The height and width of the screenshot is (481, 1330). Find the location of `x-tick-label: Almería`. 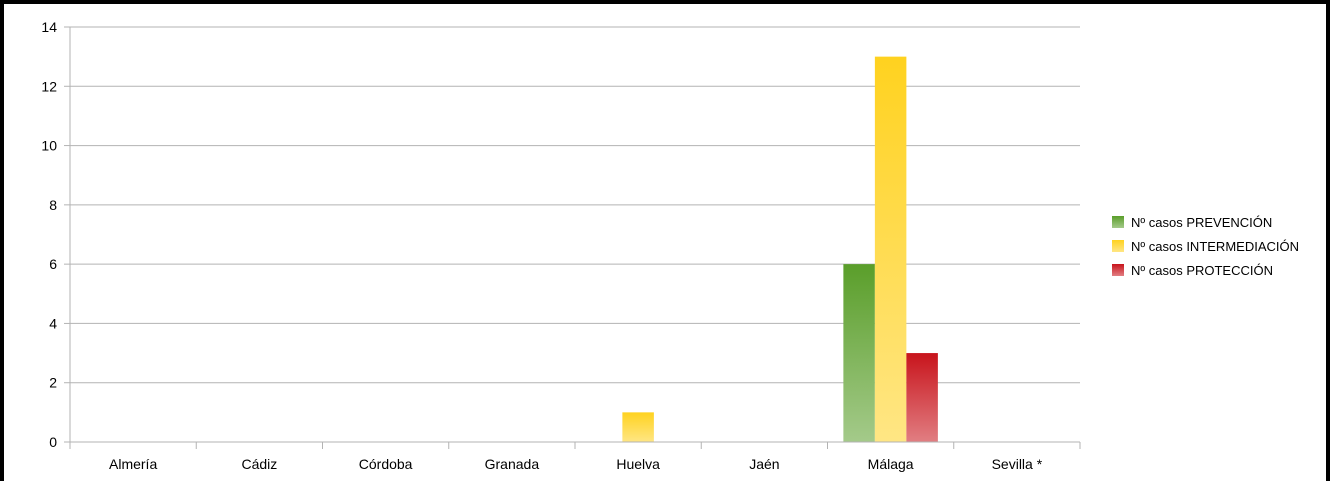

x-tick-label: Almería is located at coordinates (133, 464).